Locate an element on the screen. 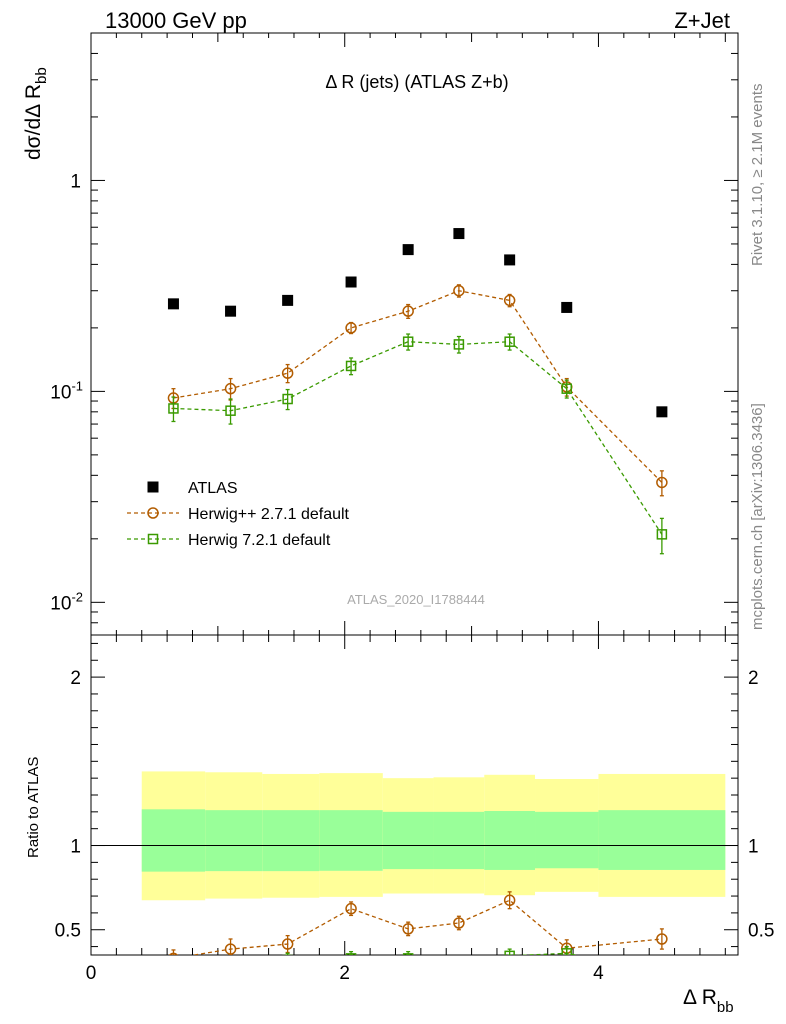 This screenshot has width=786, height=1024. ratio-y-tick-label-right: 1 is located at coordinates (753, 847).